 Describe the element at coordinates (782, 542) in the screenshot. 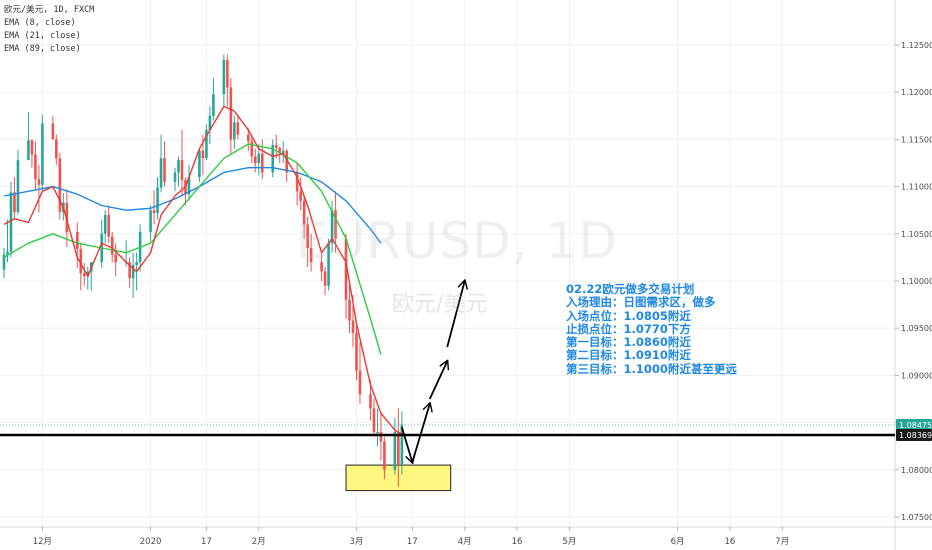

I see `x-tick-label: 7月` at that location.